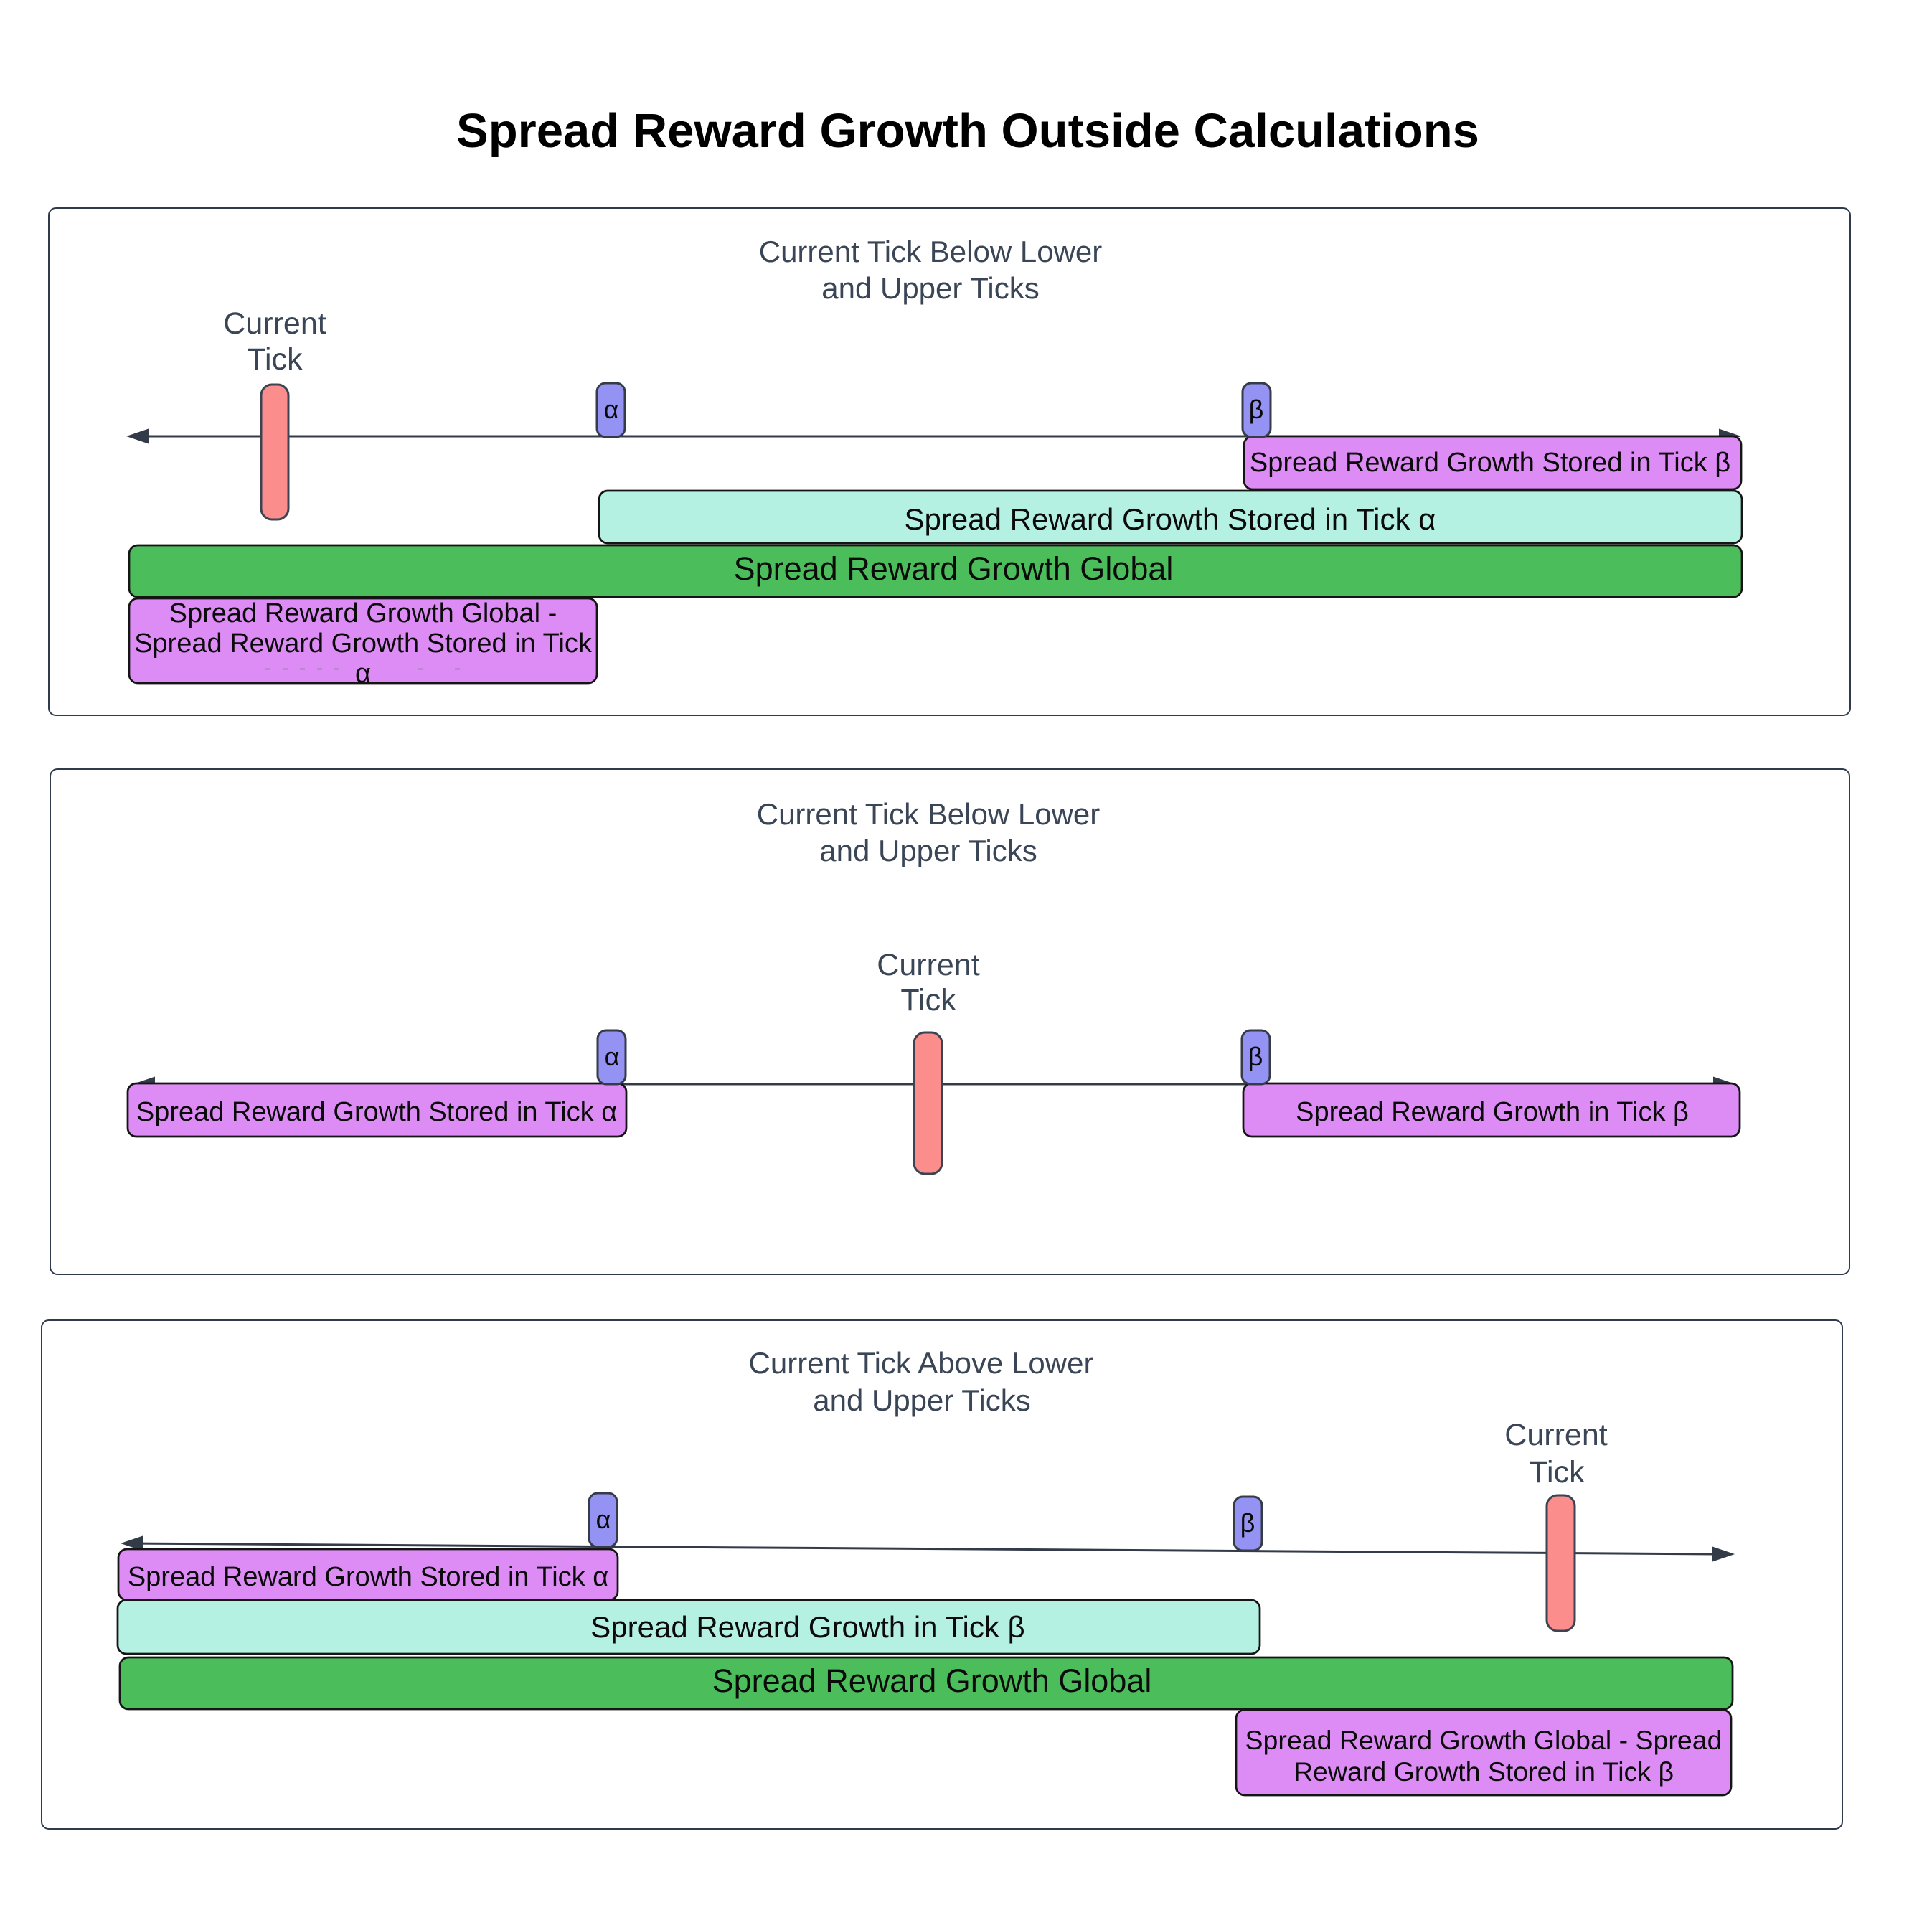 The image size is (1932, 1910). Describe the element at coordinates (1484, 1740) in the screenshot. I see `svg-text:Spread Reward Growth Global -: Spread Reward Growth Global - Spread` at that location.